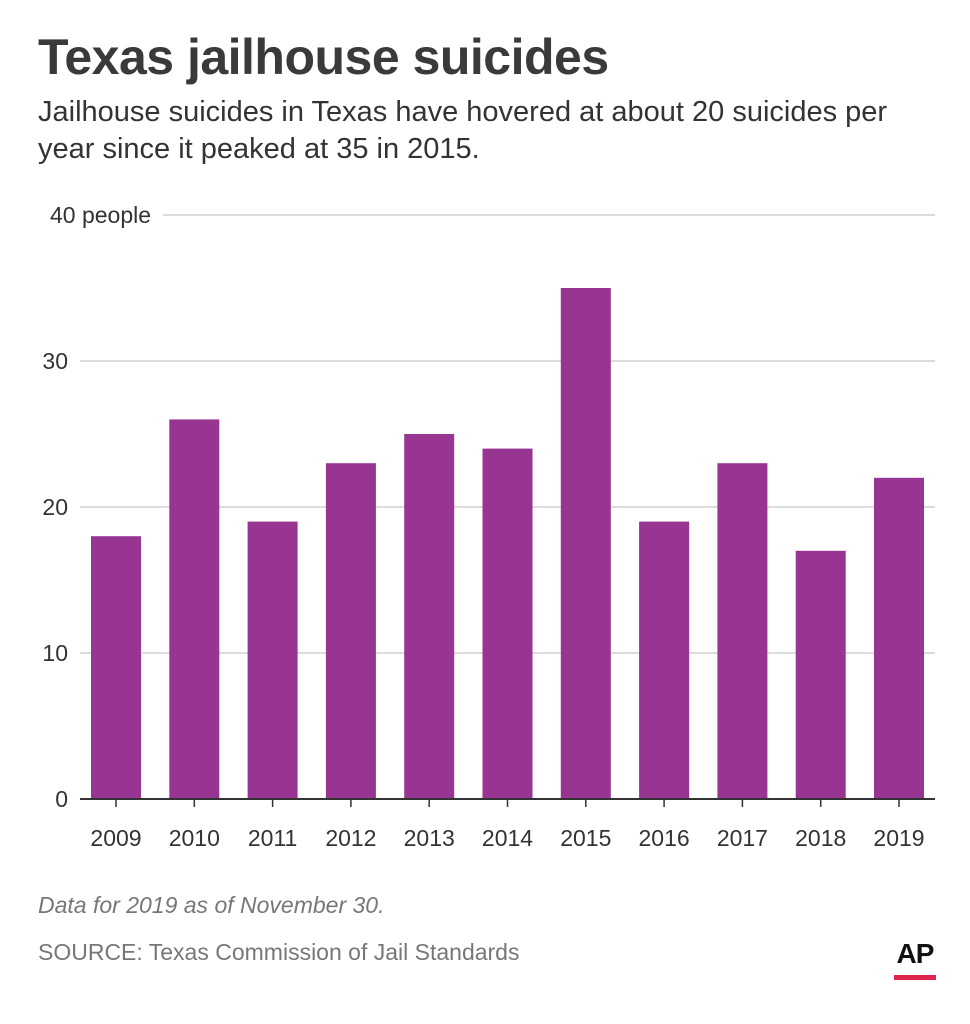  Describe the element at coordinates (350, 838) in the screenshot. I see `x-tick-label: 2012` at that location.